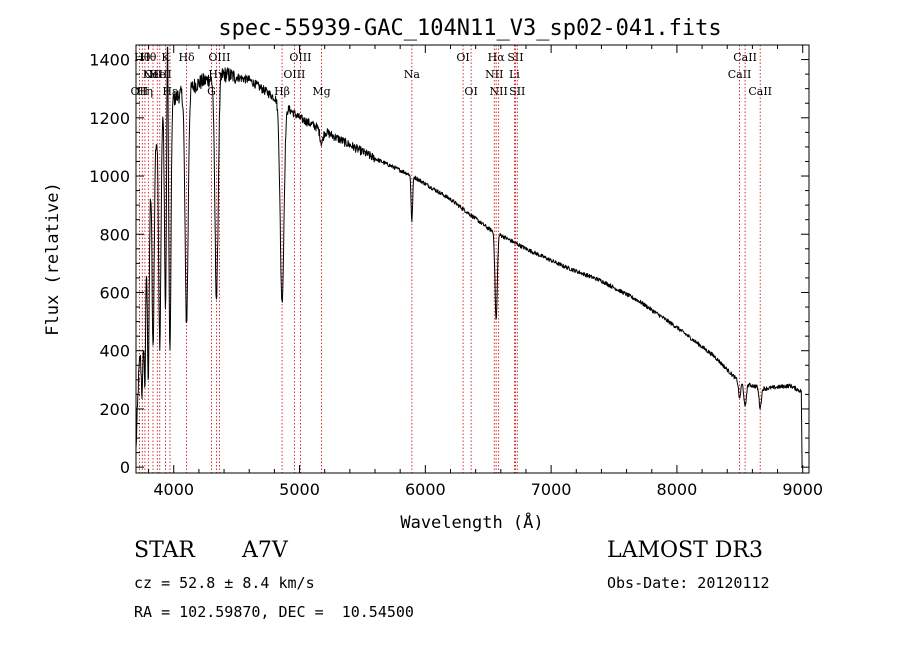  What do you see at coordinates (469, 28) in the screenshot?
I see `chart-title: spec-55939-GAC_104N11_V3_sp02-041.fits` at bounding box center [469, 28].